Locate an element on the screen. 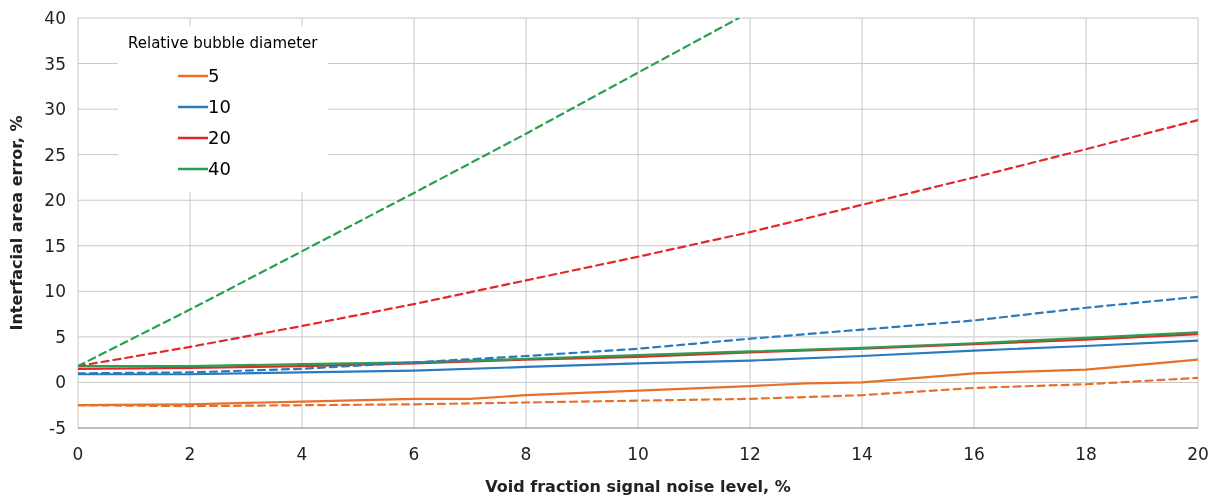 This screenshot has height=504, width=1216. y-tick-label: 20 is located at coordinates (55, 200).